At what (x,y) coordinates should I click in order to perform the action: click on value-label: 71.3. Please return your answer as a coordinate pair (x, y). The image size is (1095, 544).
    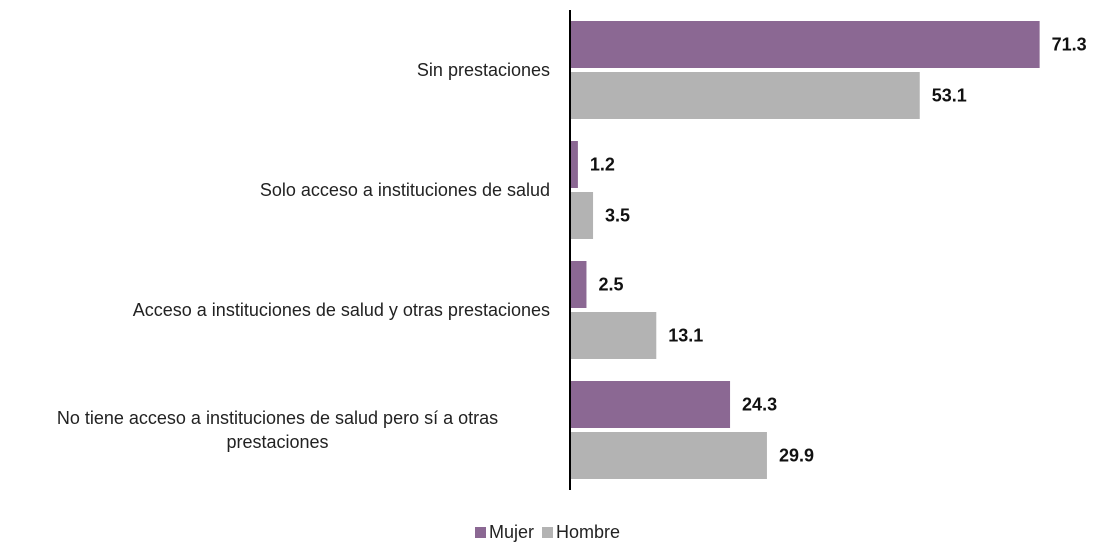
    Looking at the image, I should click on (1069, 44).